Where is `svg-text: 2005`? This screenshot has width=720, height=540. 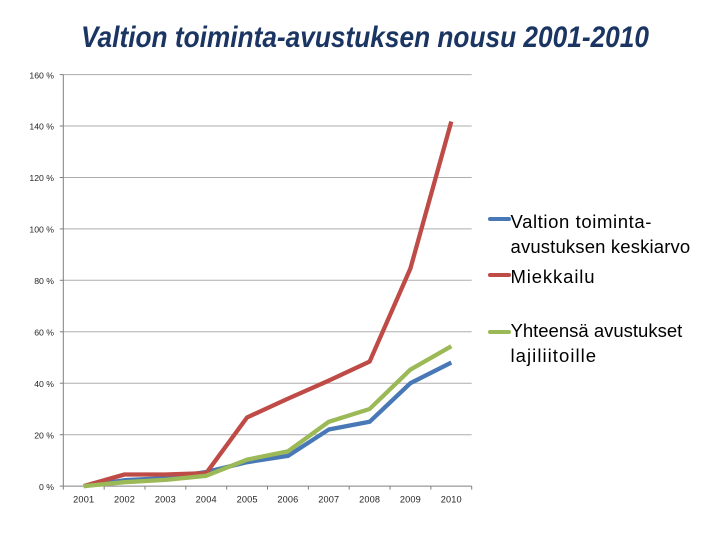
svg-text: 2005 is located at coordinates (247, 499).